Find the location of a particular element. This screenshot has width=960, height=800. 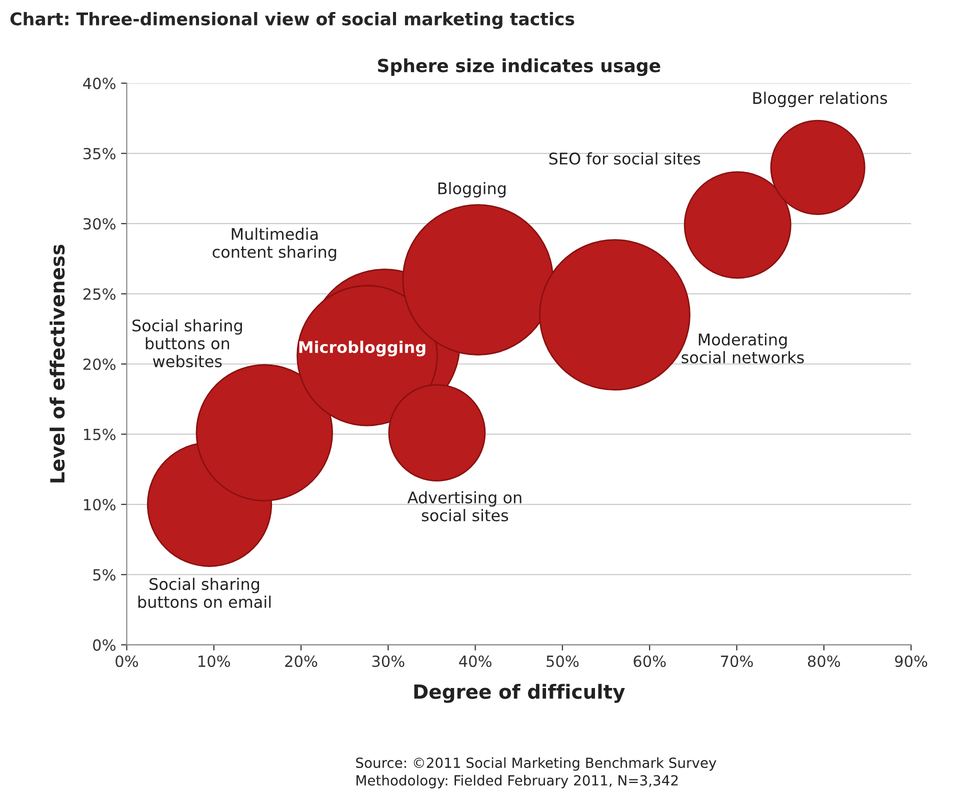

y-axis-title: Level of effectiveness is located at coordinates (57, 363).